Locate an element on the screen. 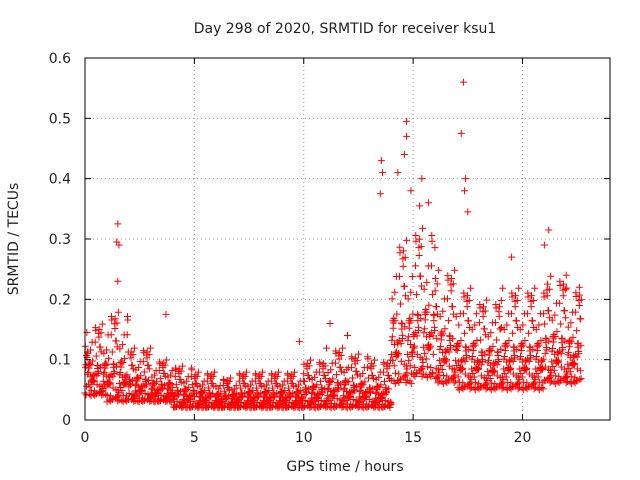 This screenshot has width=640, height=480. y-axis-label: SRMTID / TECUs is located at coordinates (14, 239).